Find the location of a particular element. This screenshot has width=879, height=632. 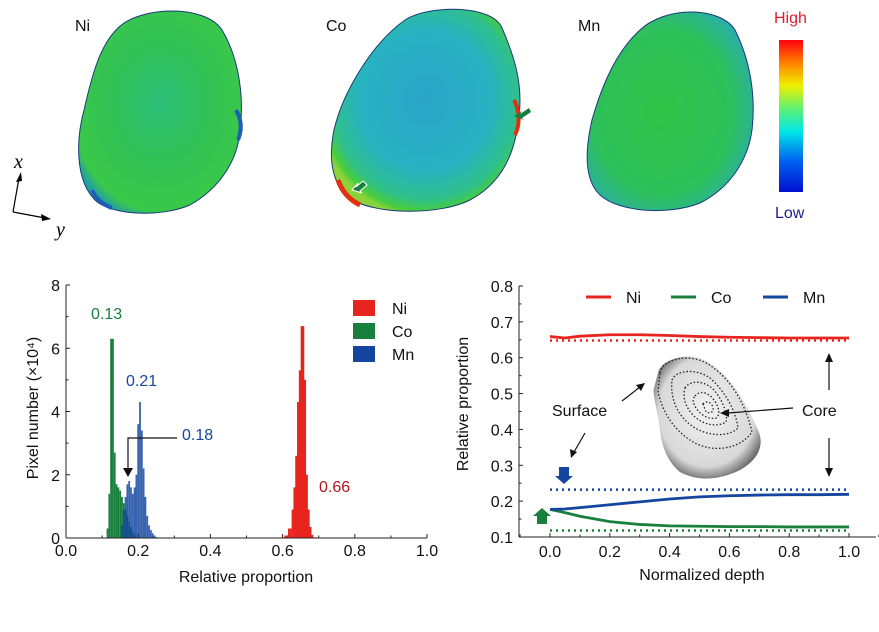

axis-y-label: y is located at coordinates (60, 230).